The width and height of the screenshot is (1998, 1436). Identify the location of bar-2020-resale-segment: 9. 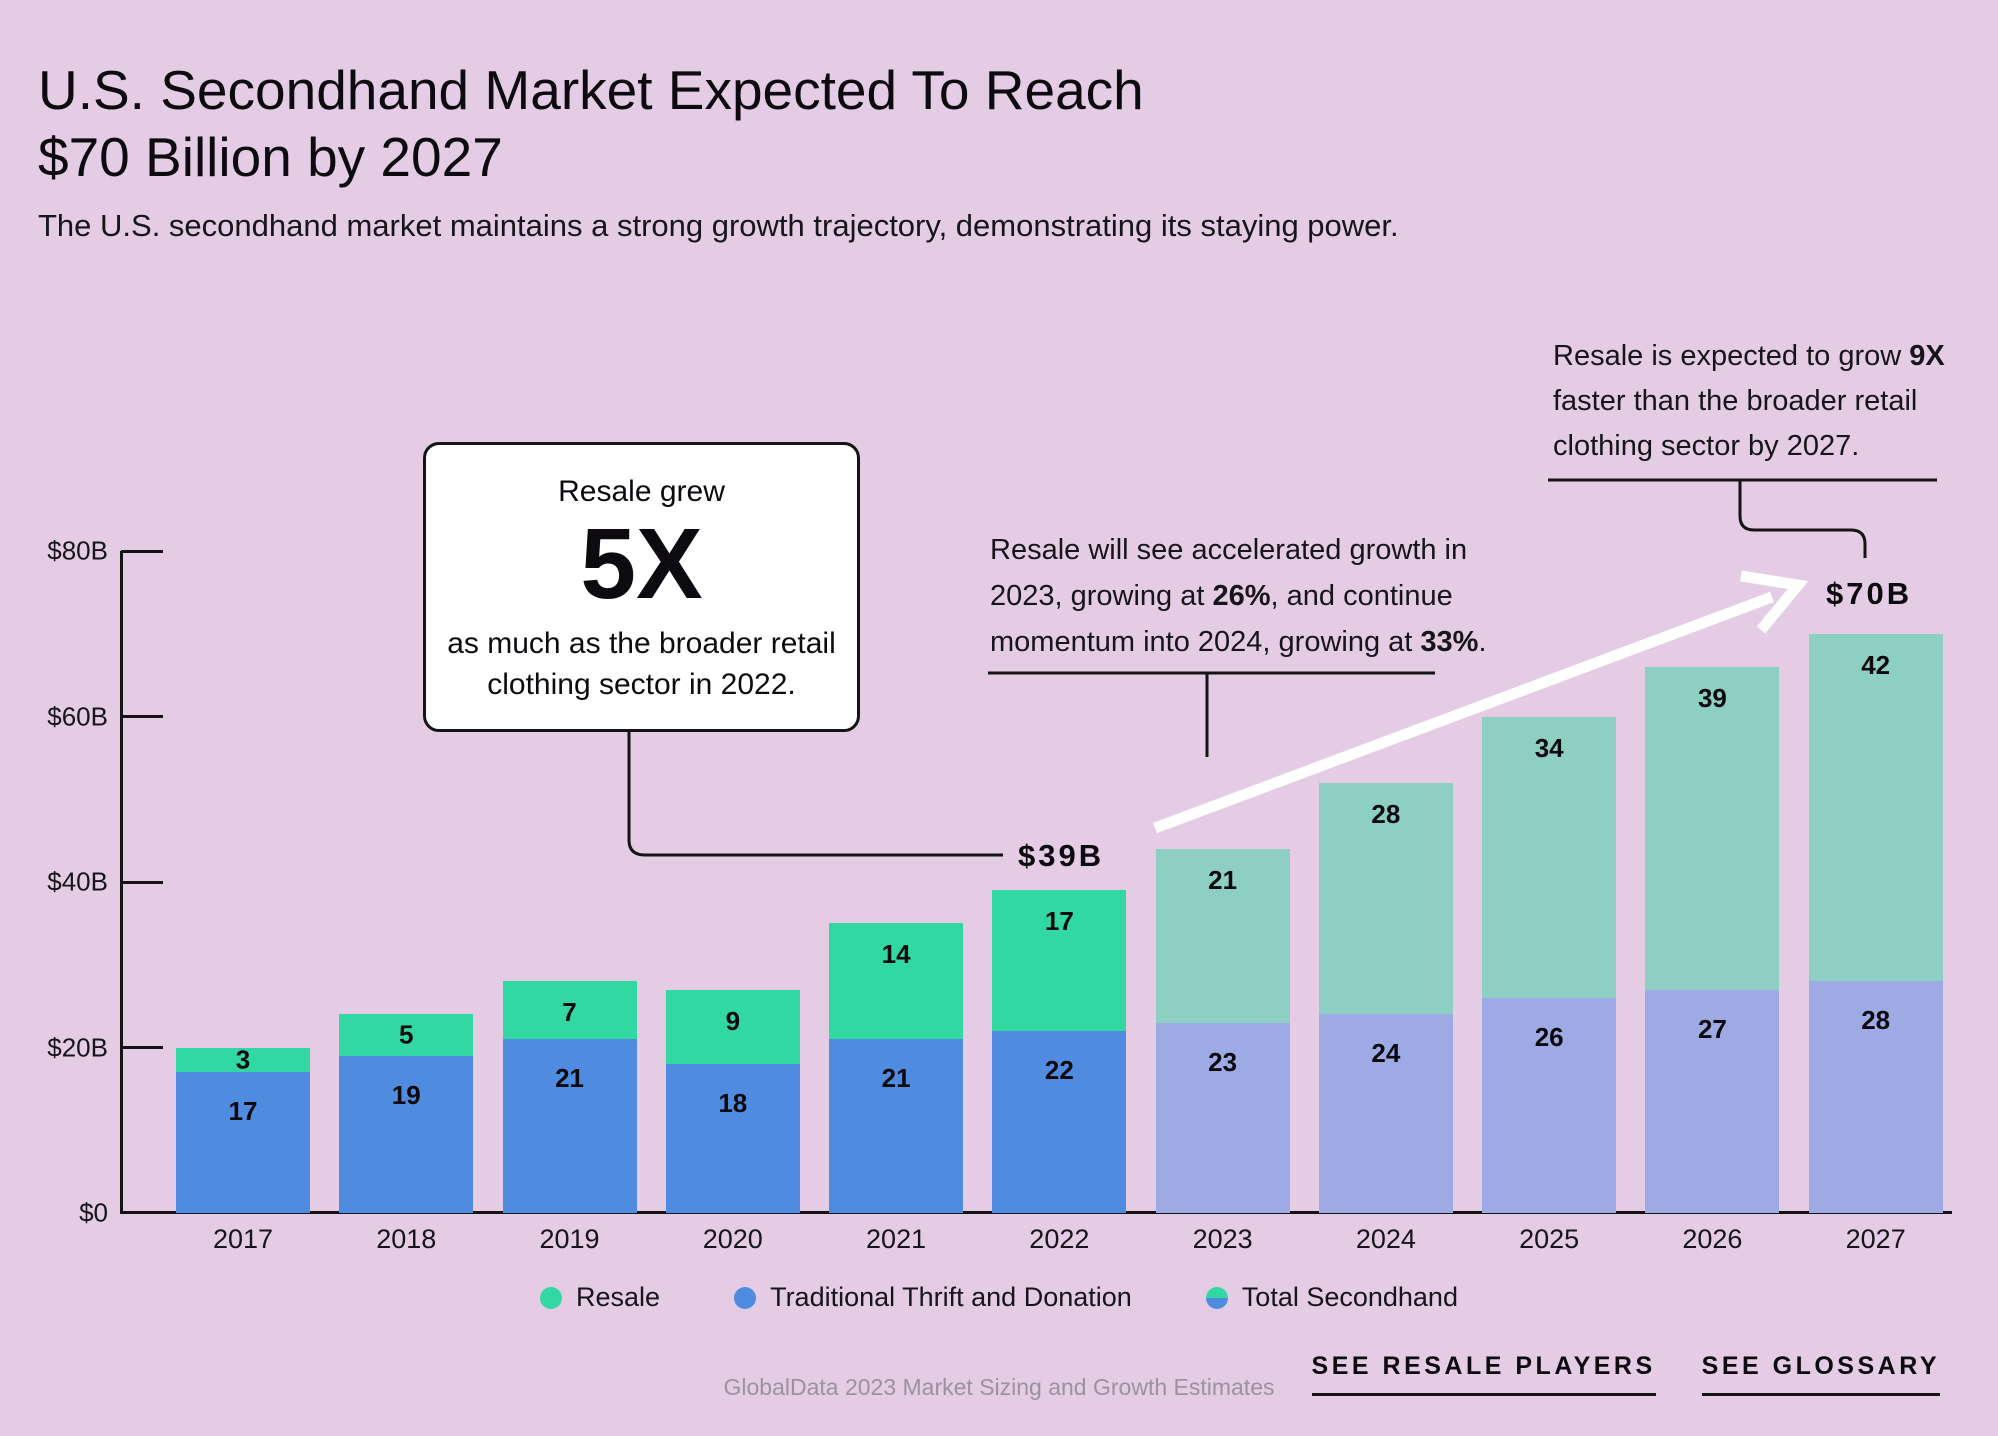
(732, 1027).